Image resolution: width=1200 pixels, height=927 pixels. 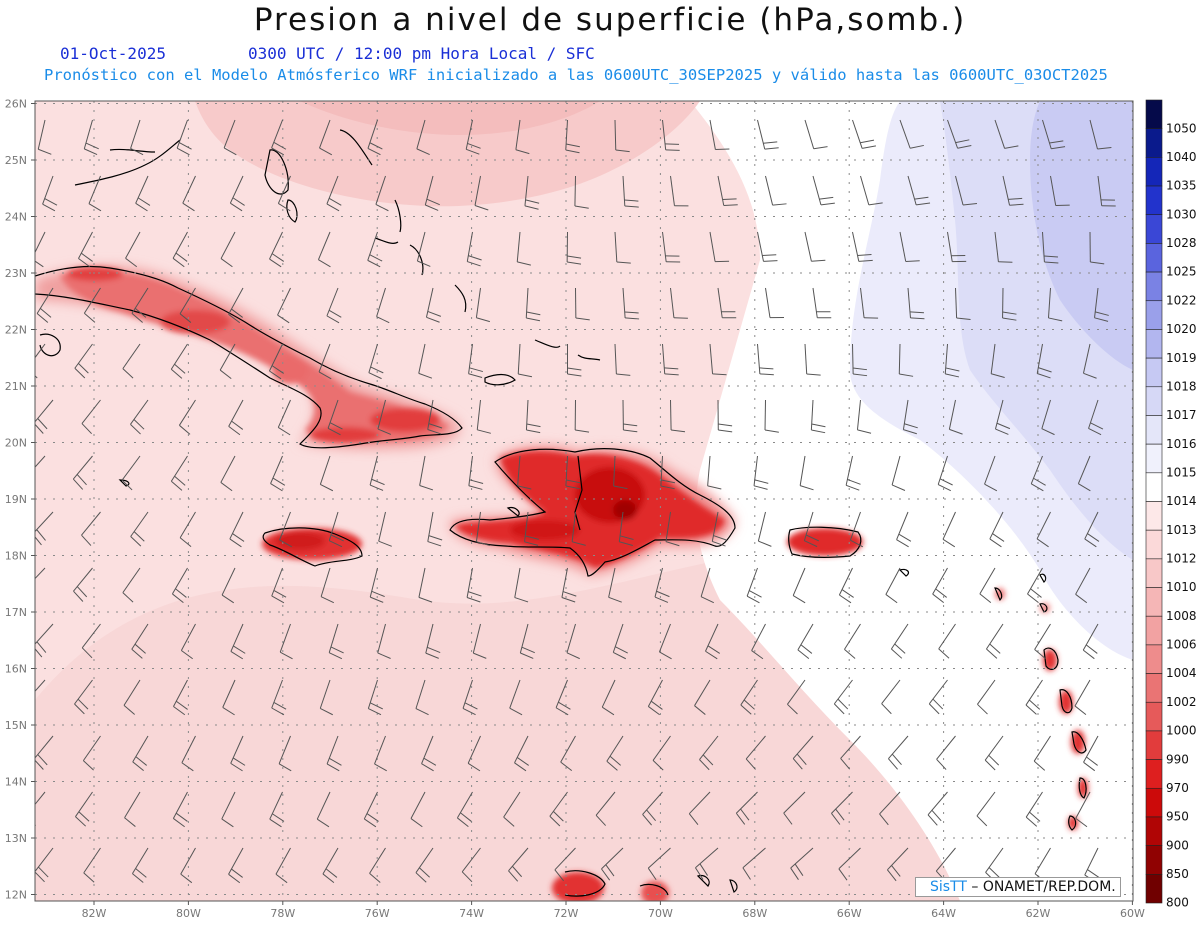 What do you see at coordinates (16, 160) in the screenshot?
I see `latitude-label: 25N` at bounding box center [16, 160].